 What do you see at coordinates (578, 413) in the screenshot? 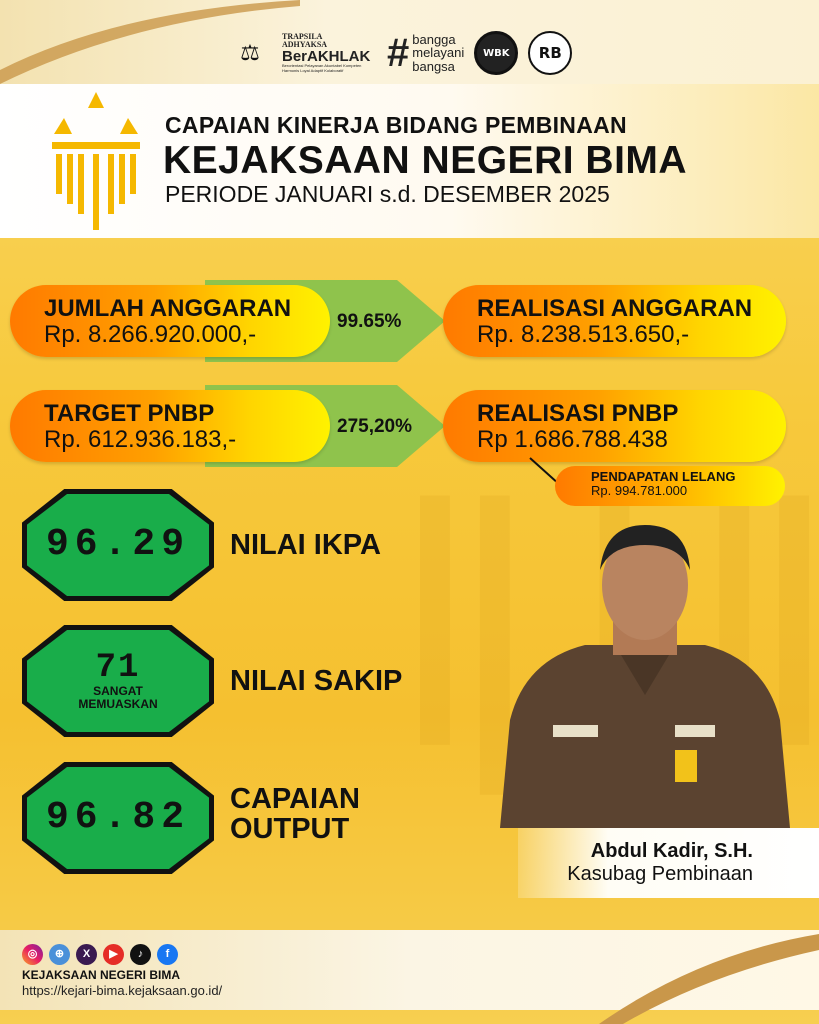
I see `realisasi-pnbp-label: REALISASI PNBP` at bounding box center [578, 413].